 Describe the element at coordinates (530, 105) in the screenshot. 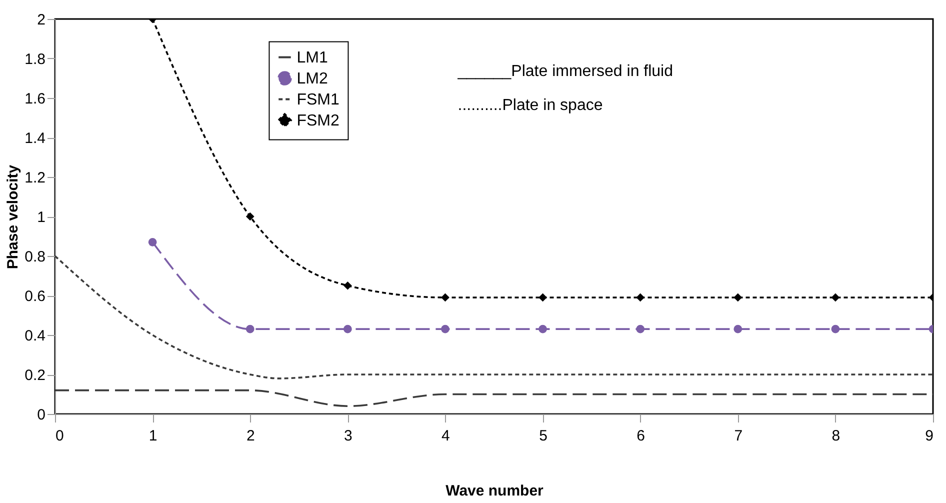

I see `annotation: ..........Plate in space` at that location.